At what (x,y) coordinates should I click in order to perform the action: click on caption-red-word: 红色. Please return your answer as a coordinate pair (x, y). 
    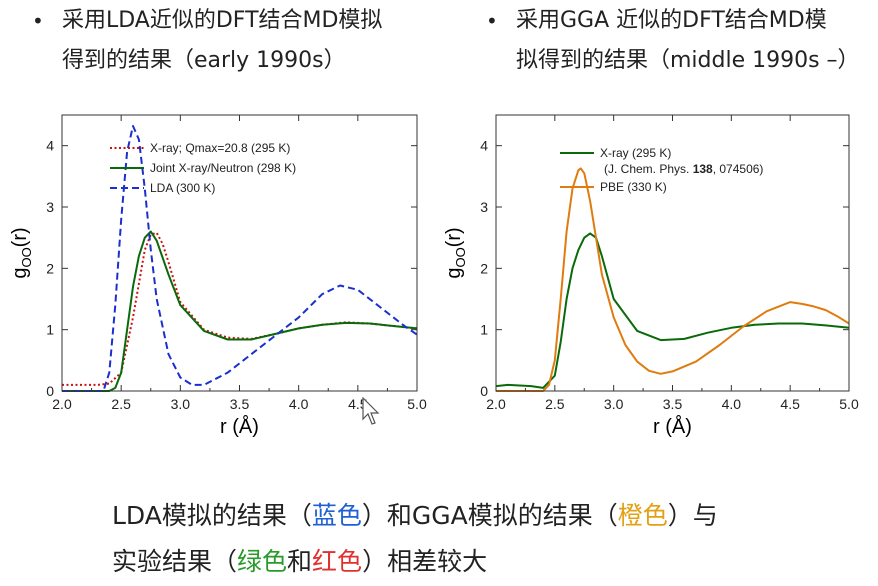
    Looking at the image, I should click on (337, 561).